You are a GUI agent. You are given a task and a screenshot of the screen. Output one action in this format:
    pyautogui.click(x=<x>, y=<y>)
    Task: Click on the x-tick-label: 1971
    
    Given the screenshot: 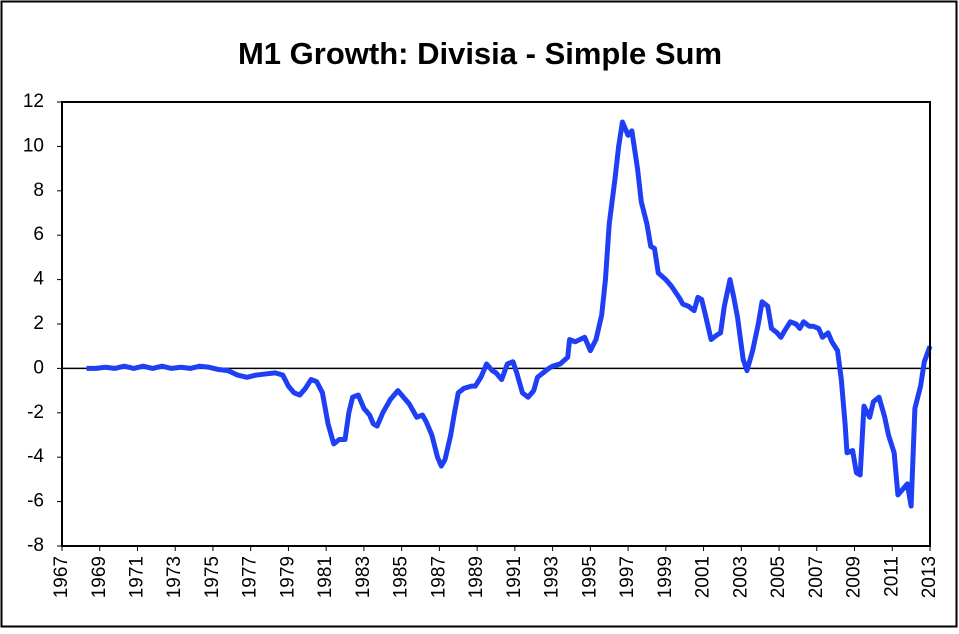 What is the action you would take?
    pyautogui.click(x=136, y=577)
    